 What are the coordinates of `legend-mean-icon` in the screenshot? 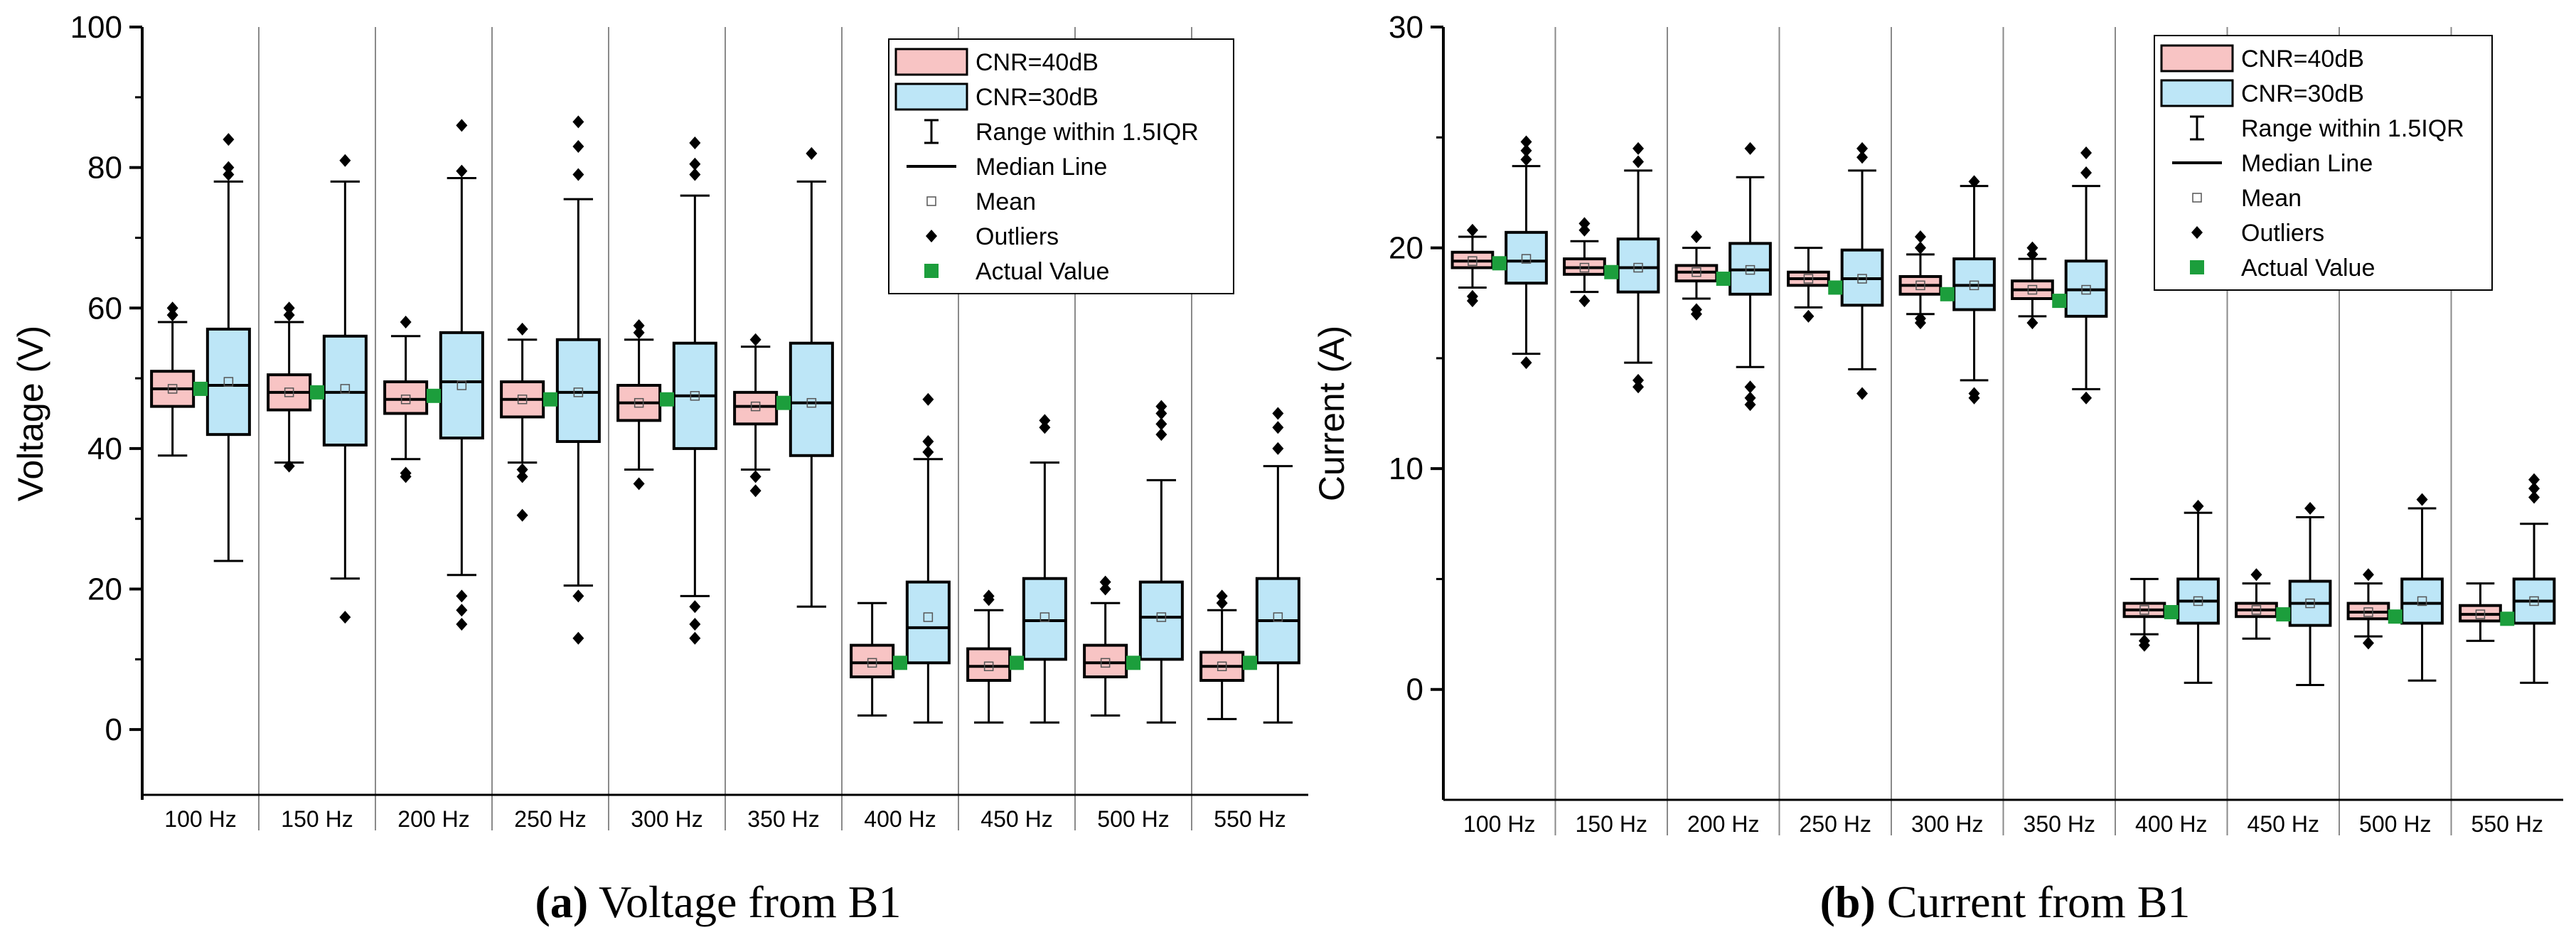 It's located at (2197, 198).